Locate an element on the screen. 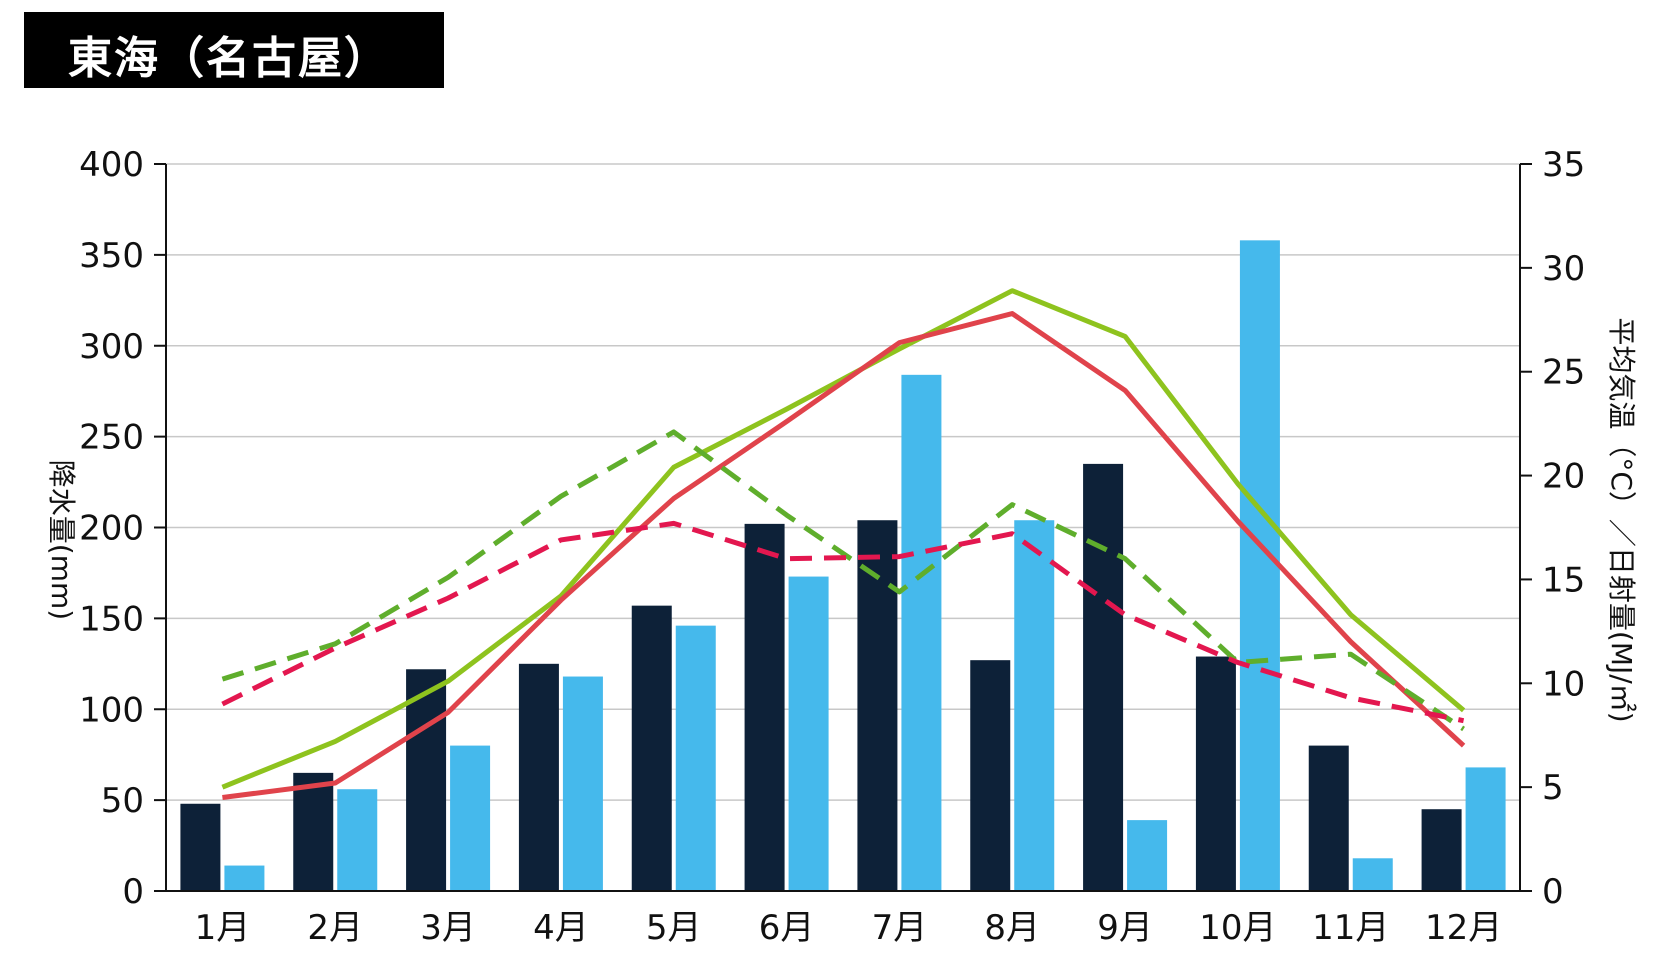  chart-title: 東海（名古屋） is located at coordinates (229, 58).